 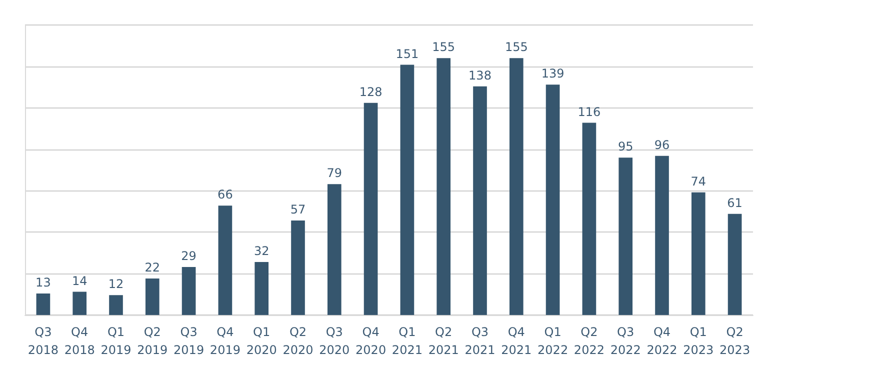 What do you see at coordinates (407, 53) in the screenshot?
I see `data-label: 151` at bounding box center [407, 53].